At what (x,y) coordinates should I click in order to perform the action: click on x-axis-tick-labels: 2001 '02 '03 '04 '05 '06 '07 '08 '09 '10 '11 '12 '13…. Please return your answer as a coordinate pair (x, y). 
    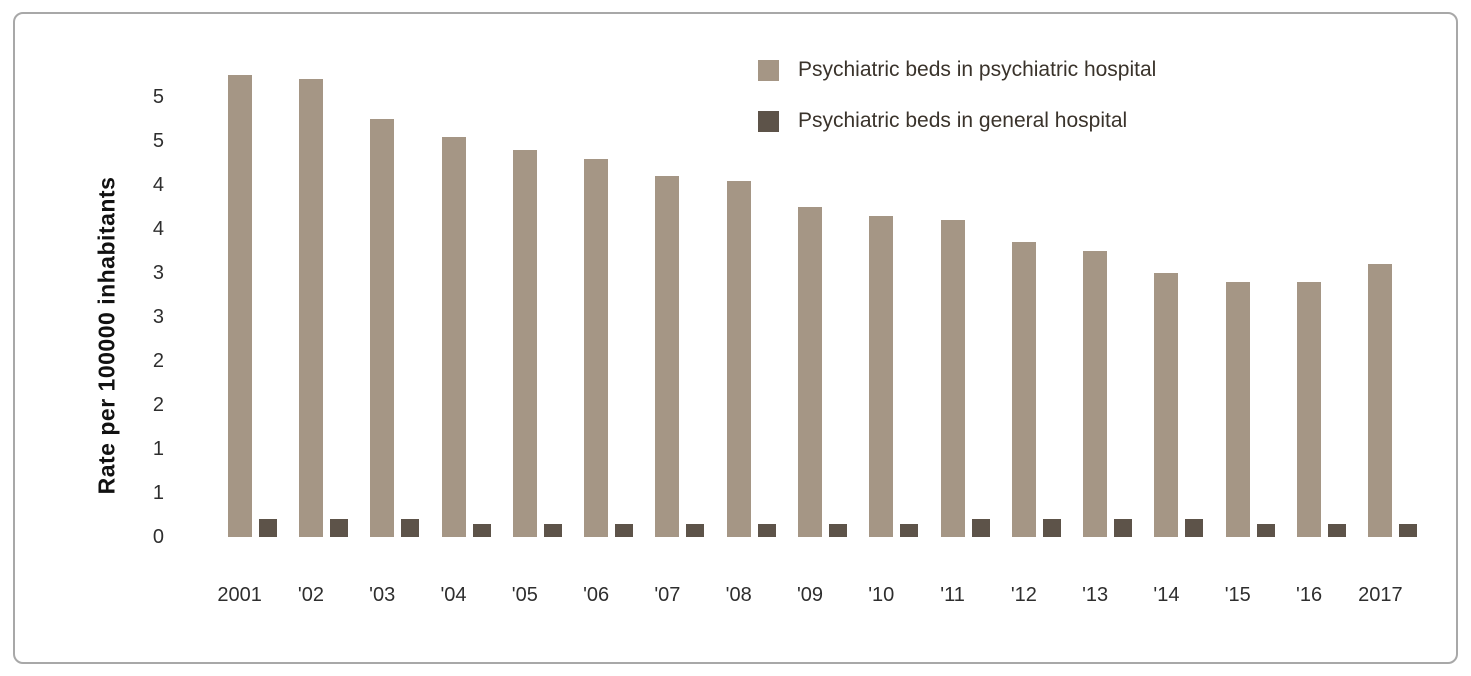
    Looking at the image, I should click on (810, 596).